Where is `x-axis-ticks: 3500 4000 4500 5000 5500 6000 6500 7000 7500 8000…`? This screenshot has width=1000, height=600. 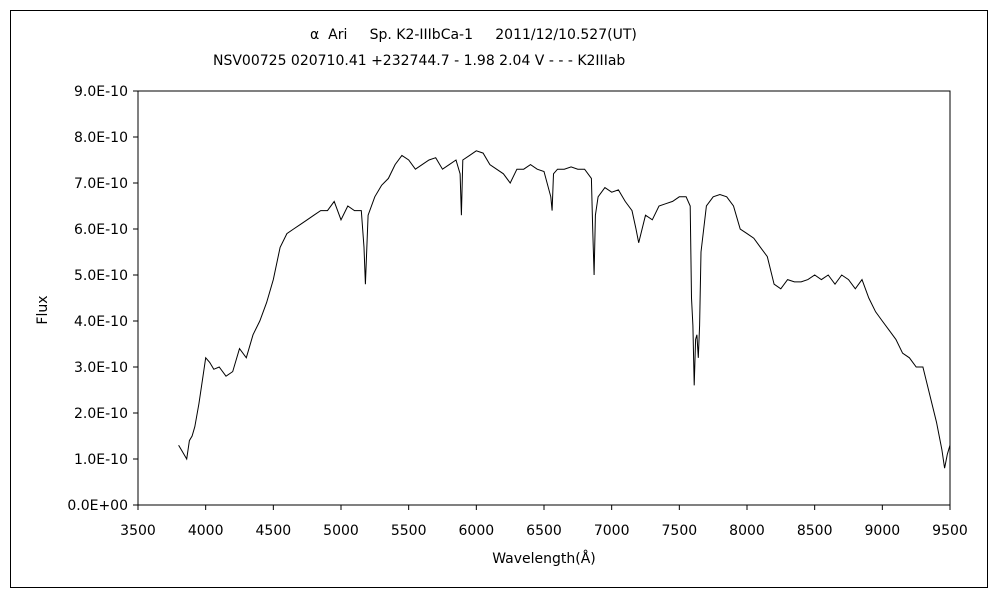
x-axis-ticks: 3500 4000 4500 5000 5500 6000 6500 7000 7500 8000… is located at coordinates (544, 522).